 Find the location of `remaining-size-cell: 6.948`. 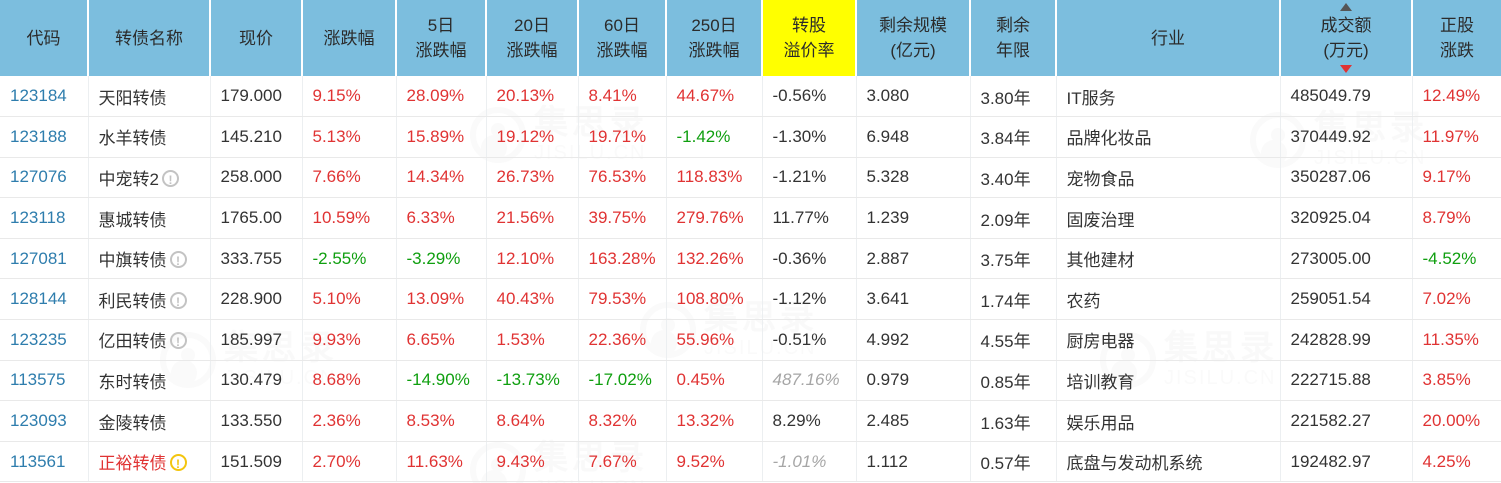

remaining-size-cell: 6.948 is located at coordinates (913, 137).